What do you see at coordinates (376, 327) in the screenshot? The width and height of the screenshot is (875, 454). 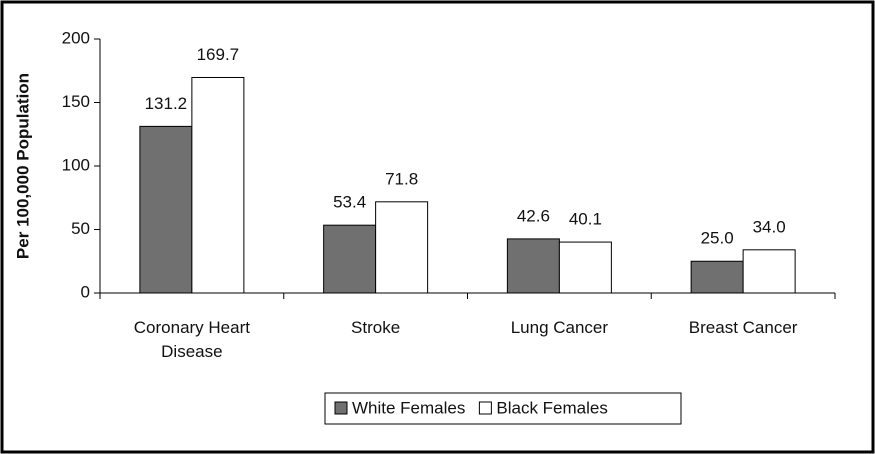 I see `x-tick-label: Stroke` at bounding box center [376, 327].